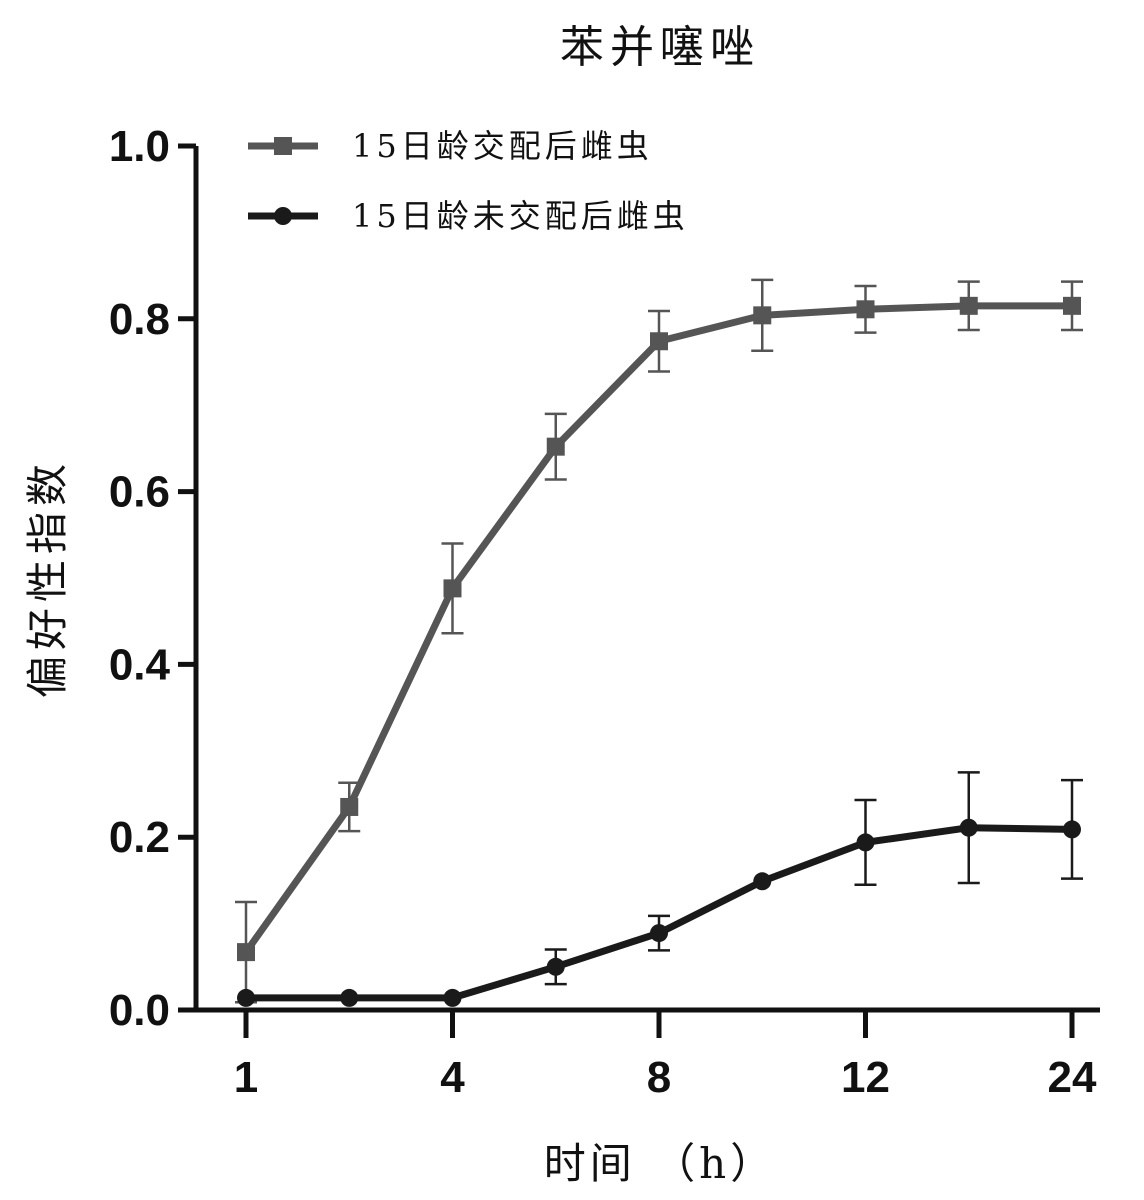 The width and height of the screenshot is (1144, 1200). What do you see at coordinates (140, 664) in the screenshot?
I see `y-tick-label: 0.4` at bounding box center [140, 664].